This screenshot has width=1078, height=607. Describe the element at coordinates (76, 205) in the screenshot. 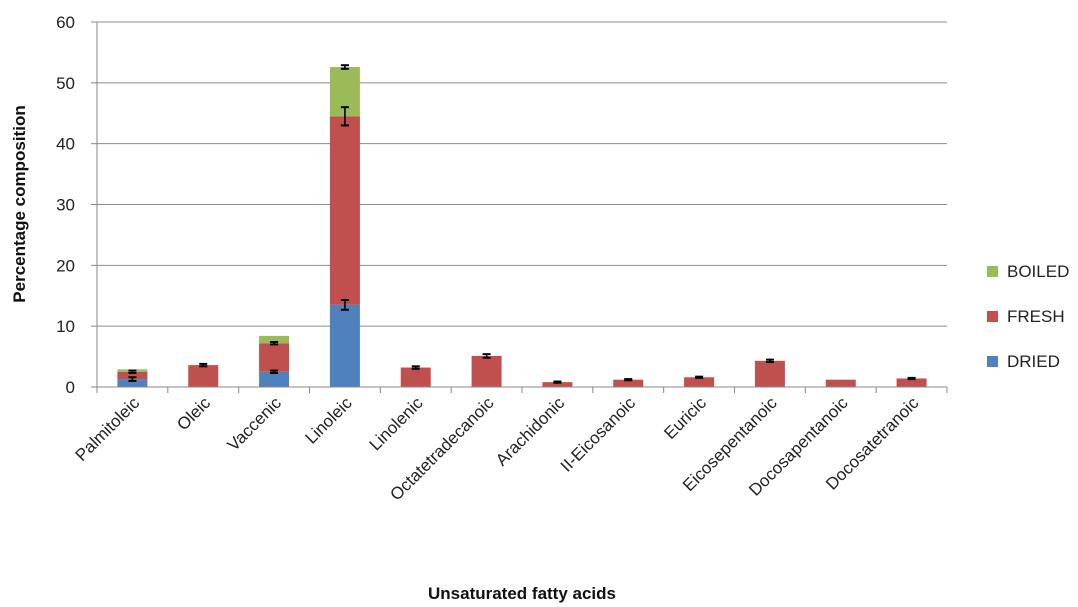

I see `y-tick-labels: 0 10 20 30 40 50 60` at that location.